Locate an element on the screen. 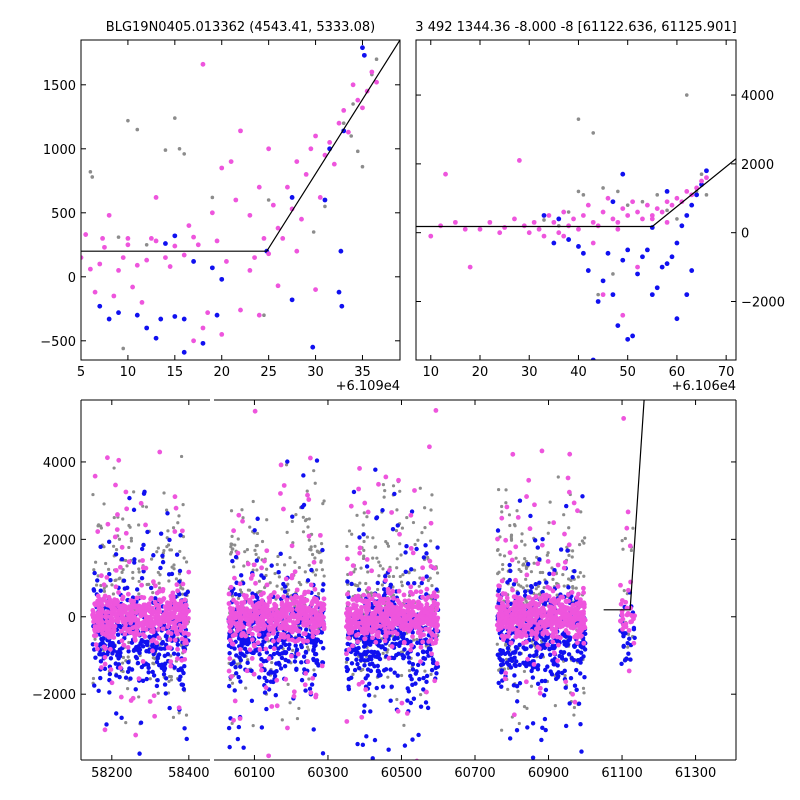 The image size is (800, 800). model-line is located at coordinates (240, 146).